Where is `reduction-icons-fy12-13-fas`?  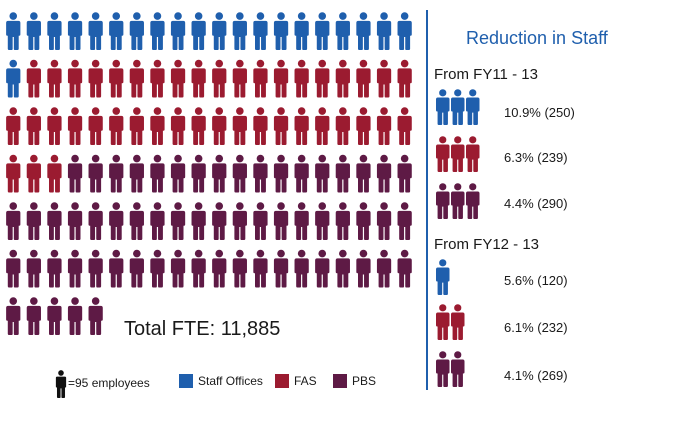
reduction-icons-fy12-13-fas is located at coordinates (454, 322).